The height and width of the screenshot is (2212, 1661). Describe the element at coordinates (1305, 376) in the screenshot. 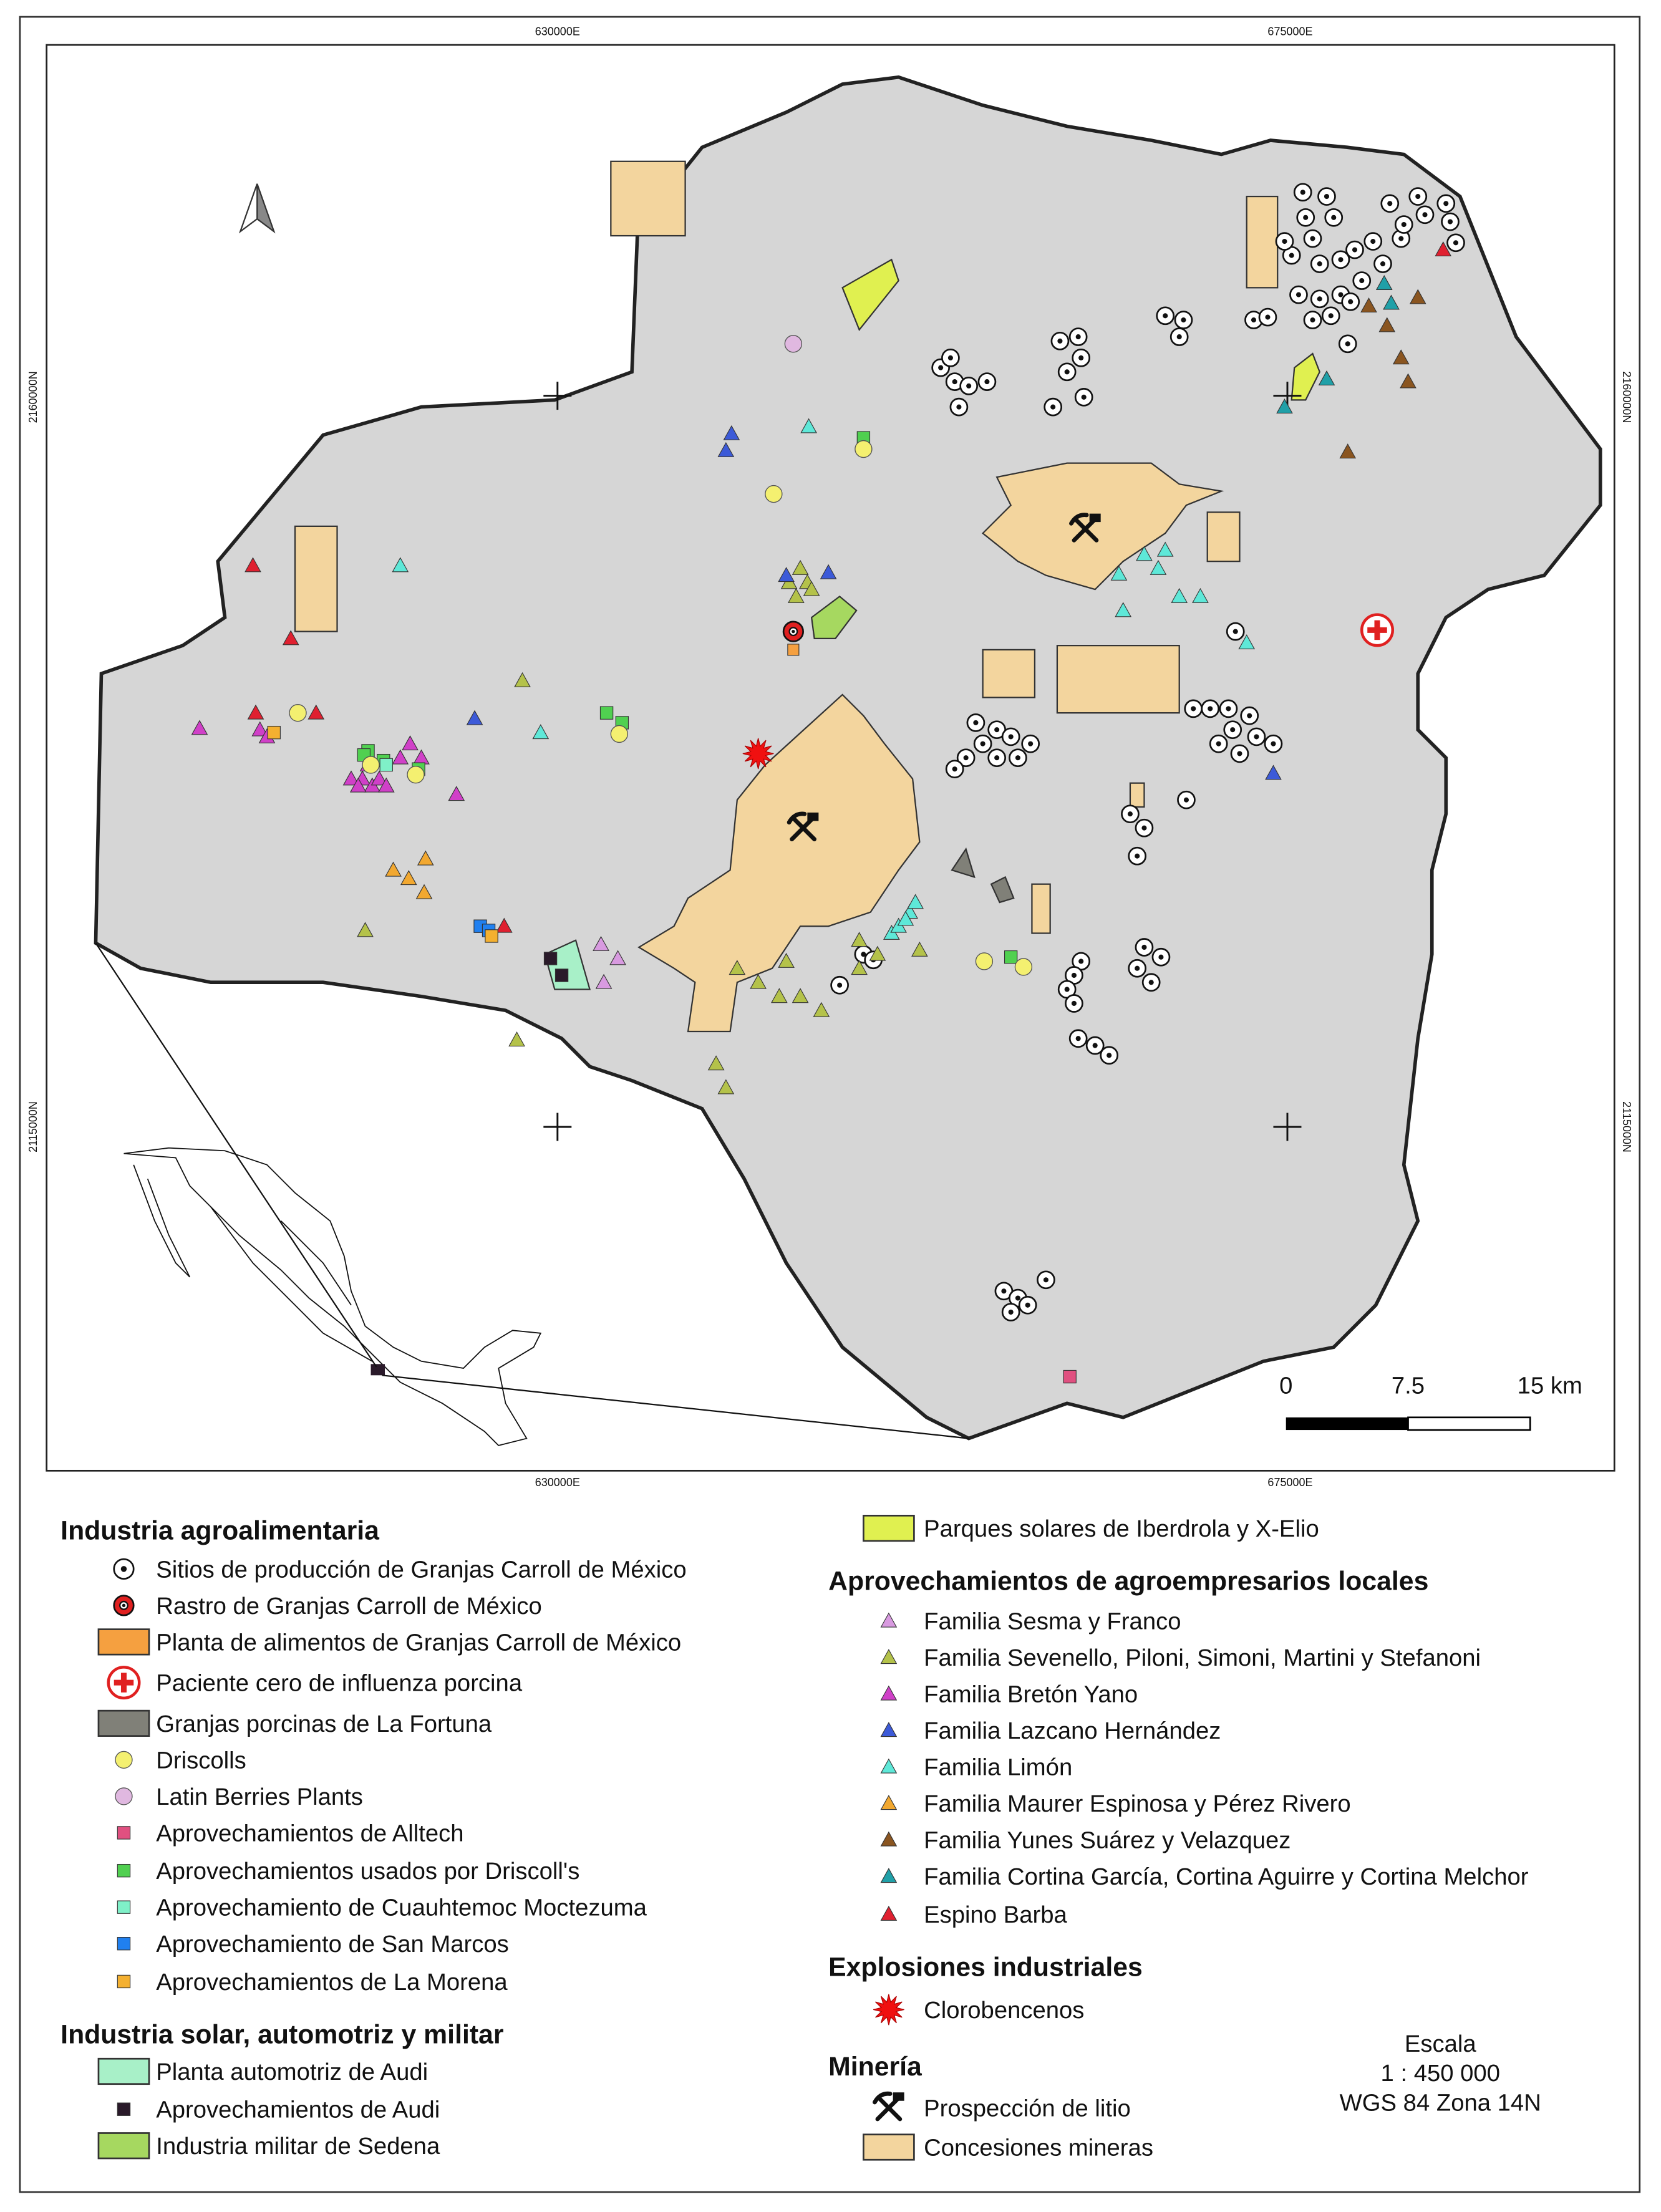

I see `solar-park` at that location.